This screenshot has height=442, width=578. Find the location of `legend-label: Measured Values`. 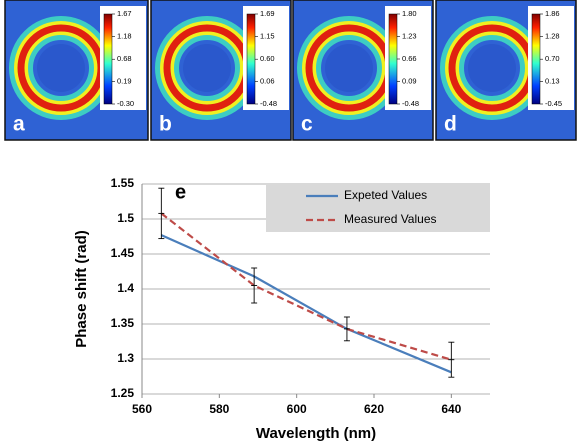

legend-label: Measured Values is located at coordinates (390, 219).